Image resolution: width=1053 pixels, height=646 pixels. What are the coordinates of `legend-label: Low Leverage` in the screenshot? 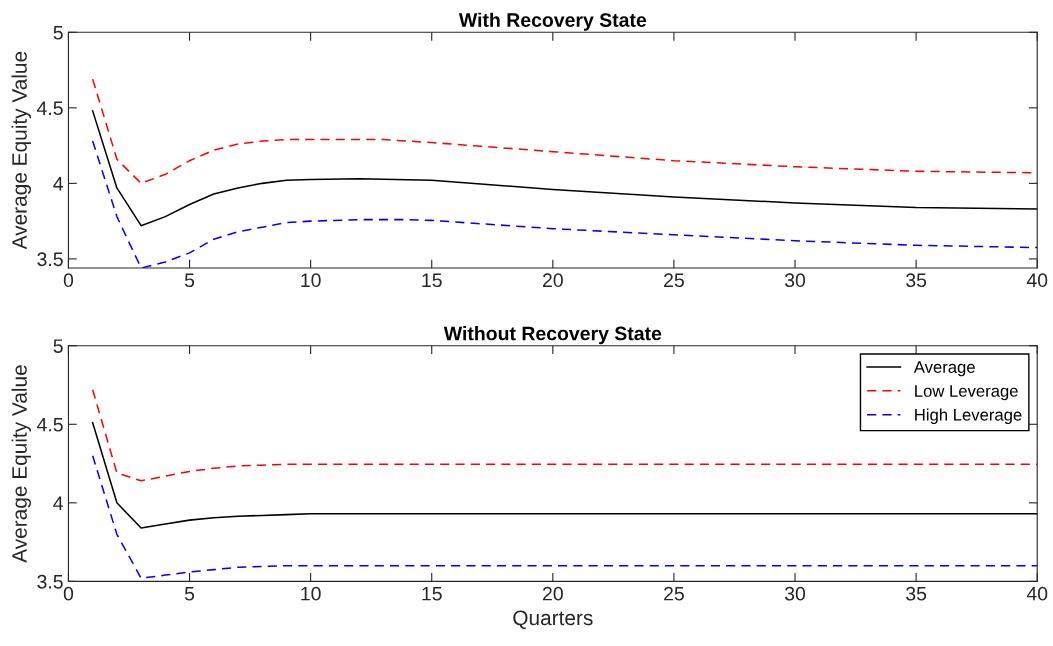 It's located at (966, 393).